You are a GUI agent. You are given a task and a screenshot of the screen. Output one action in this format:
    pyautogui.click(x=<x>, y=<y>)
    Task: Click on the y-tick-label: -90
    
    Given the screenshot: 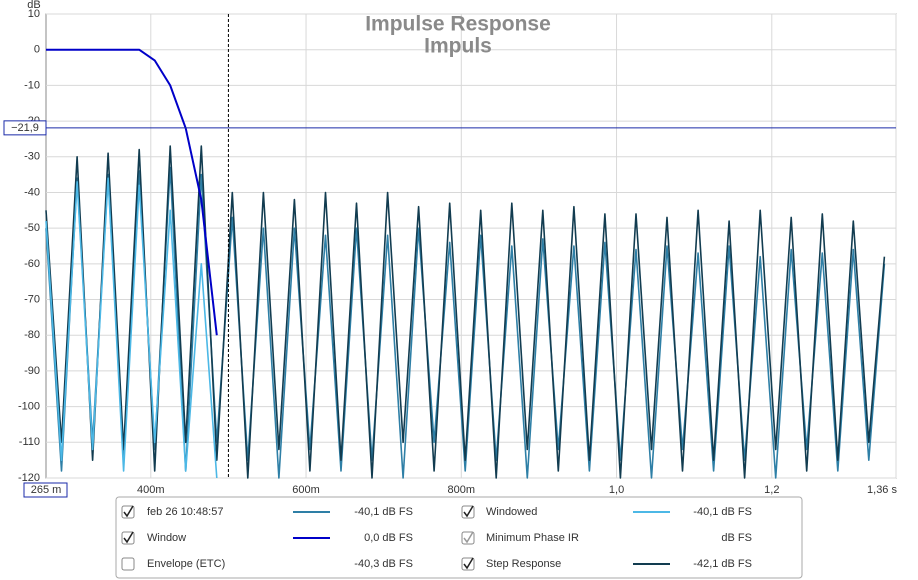 What is the action you would take?
    pyautogui.click(x=32, y=371)
    